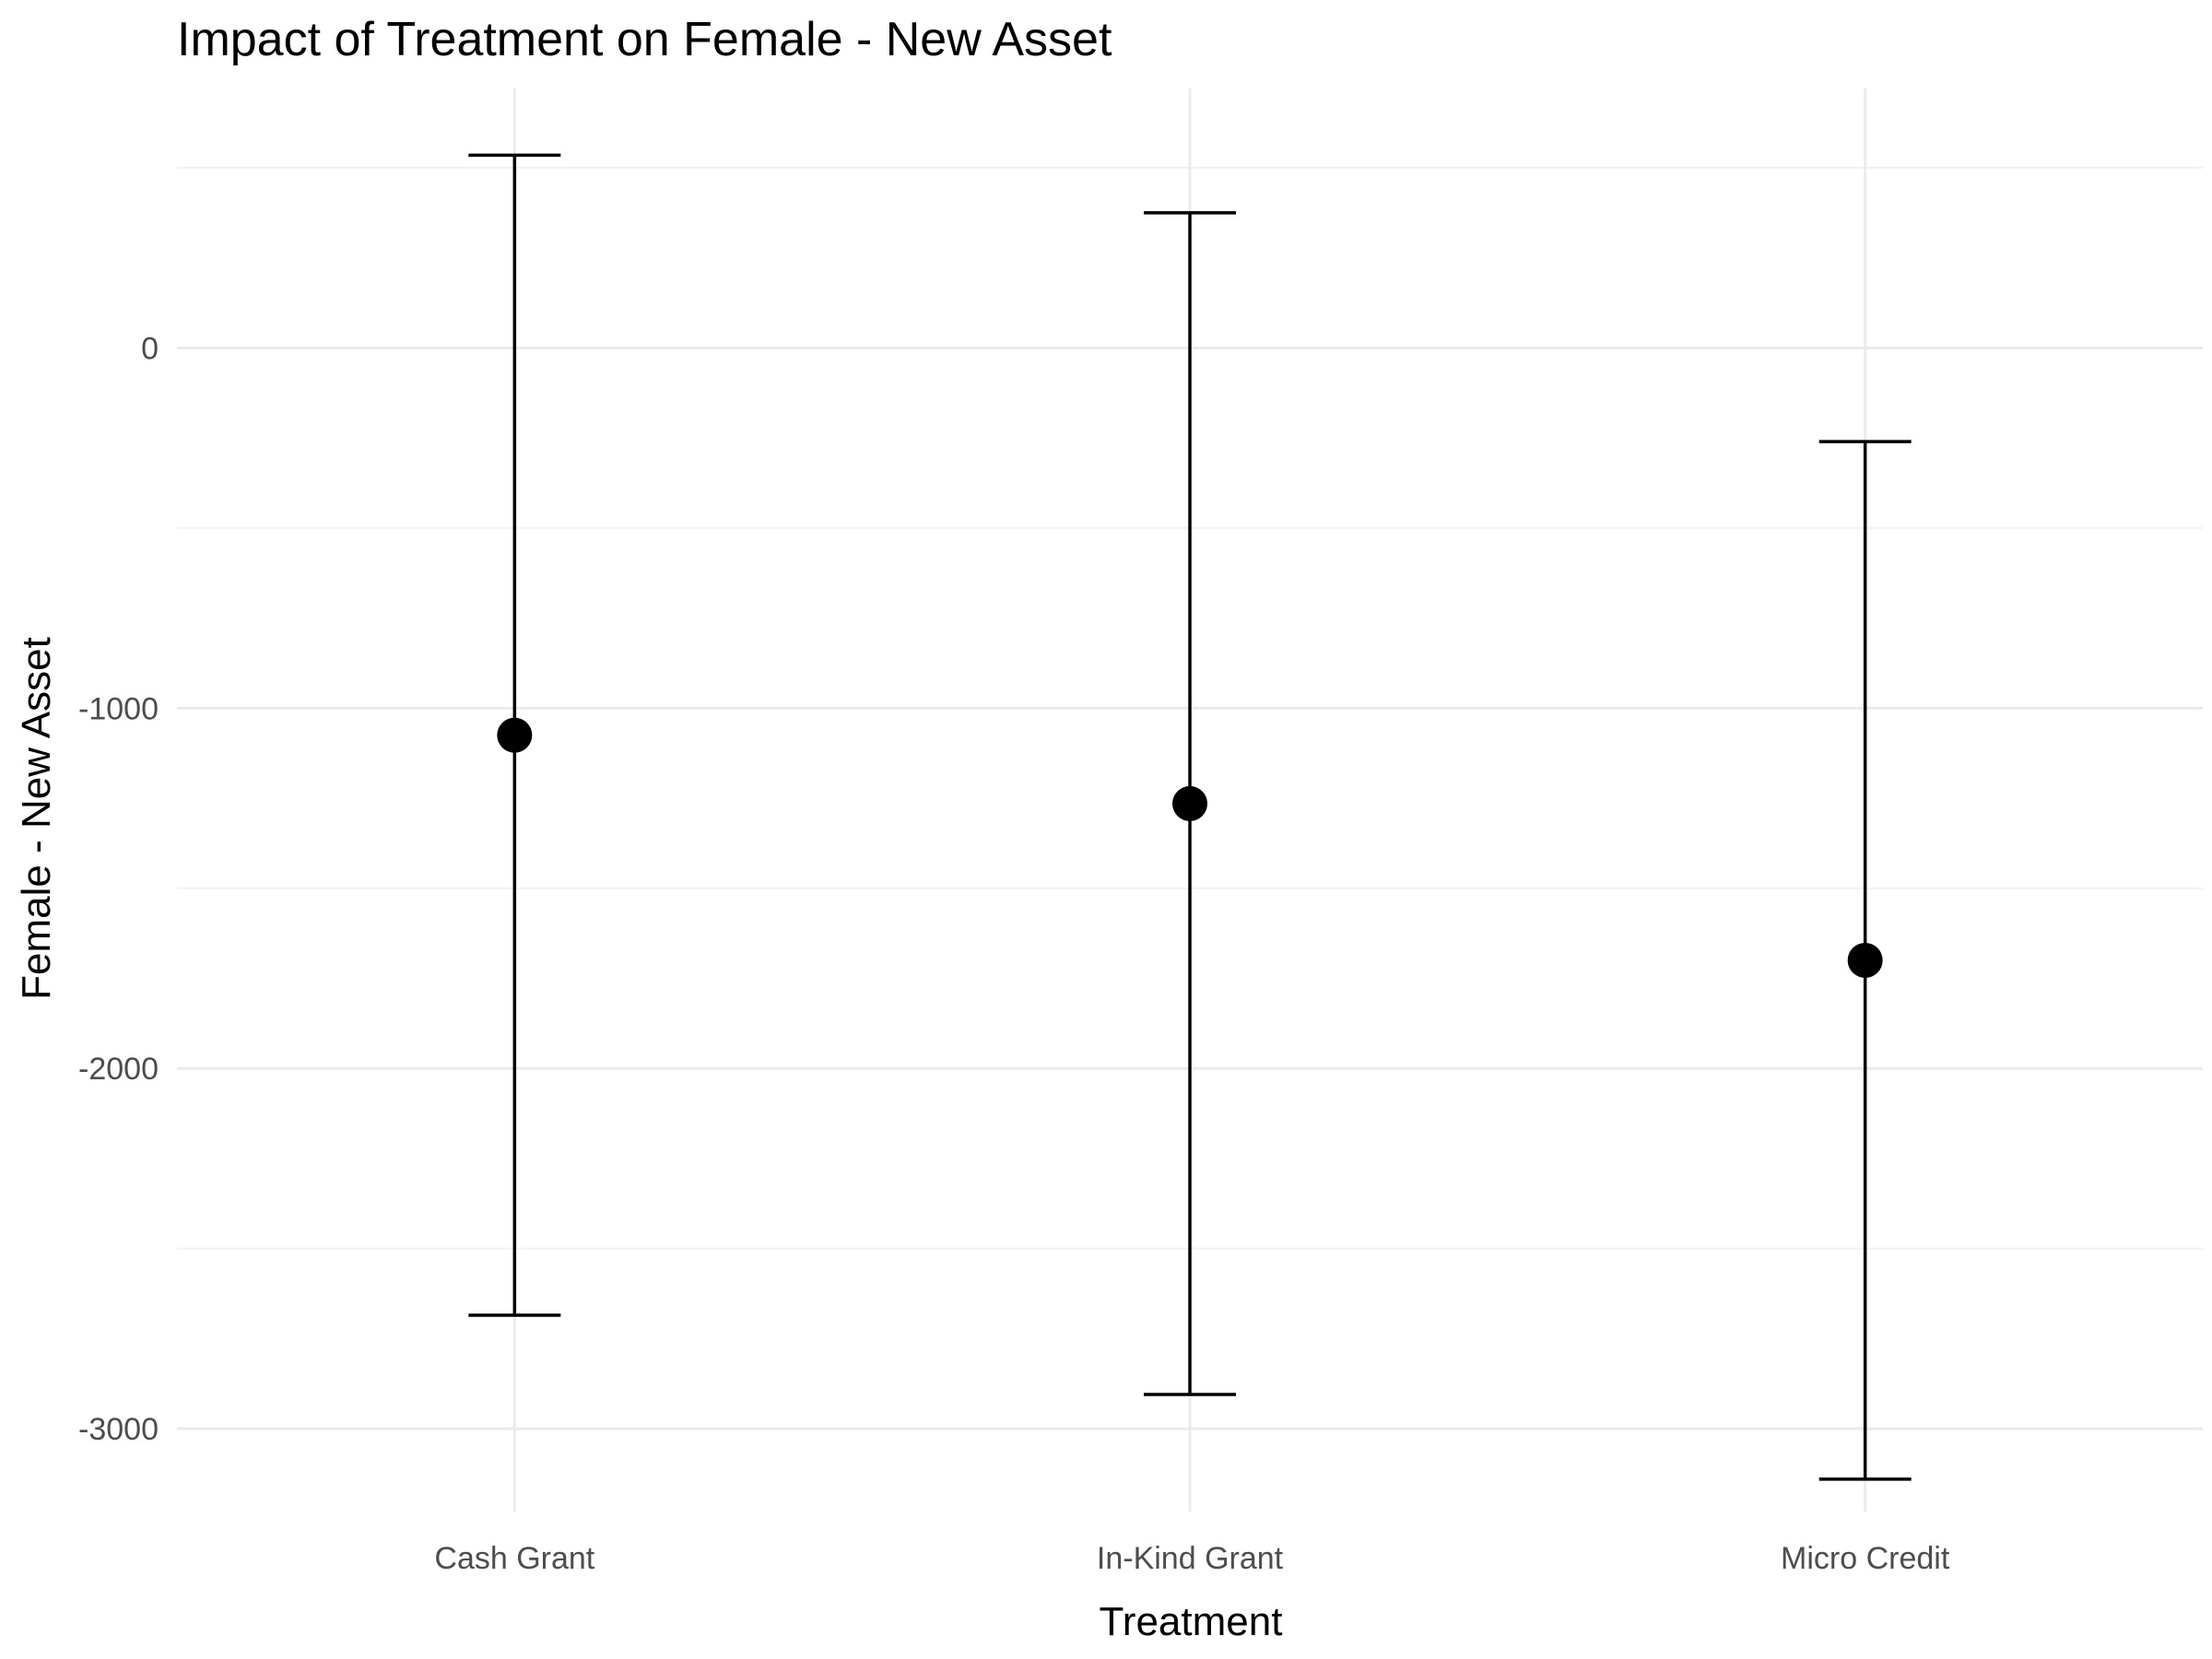 This screenshot has height=1659, width=2212. Describe the element at coordinates (1191, 1621) in the screenshot. I see `x-axis-title: Treatment` at that location.